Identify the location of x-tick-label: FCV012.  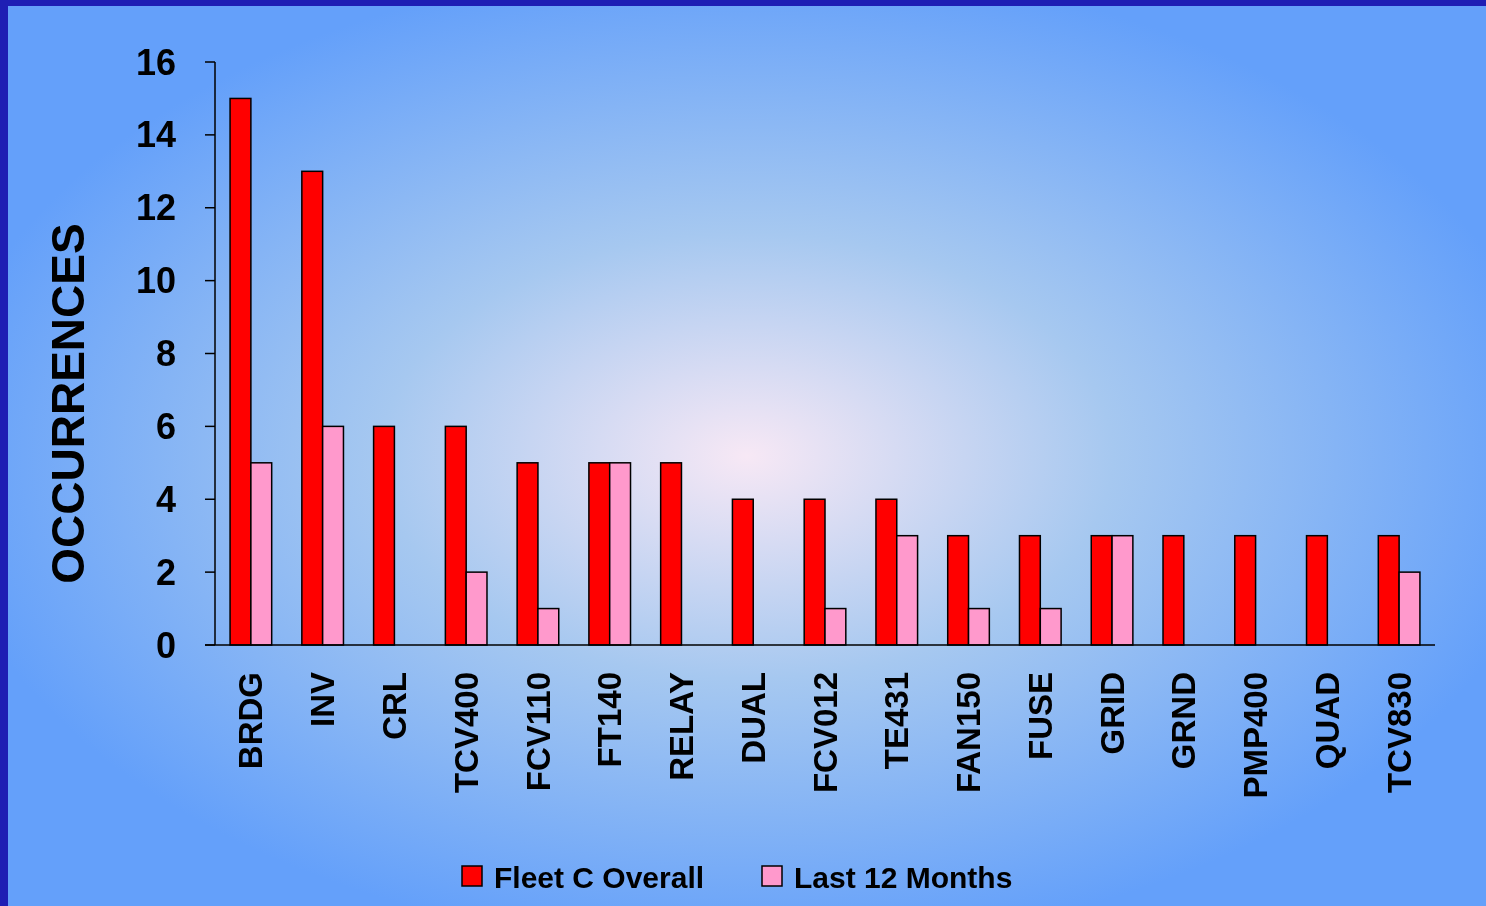
(825, 733).